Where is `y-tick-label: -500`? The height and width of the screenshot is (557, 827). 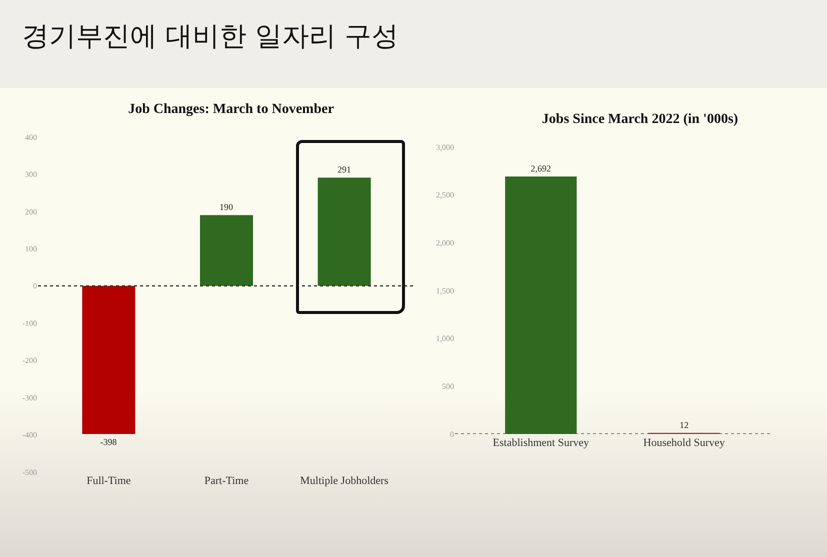
y-tick-label: -500 is located at coordinates (29, 472).